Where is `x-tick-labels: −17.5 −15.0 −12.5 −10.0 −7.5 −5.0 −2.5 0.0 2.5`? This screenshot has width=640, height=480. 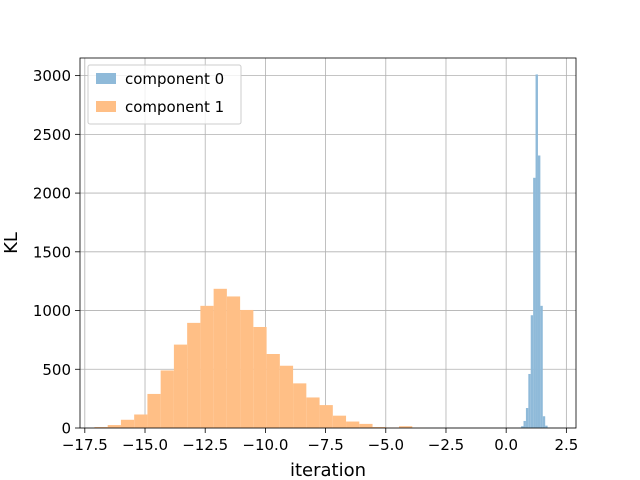
x-tick-labels: −17.5 −15.0 −12.5 −10.0 −7.5 −5.0 −2.5 0.0 2.5 is located at coordinates (320, 445).